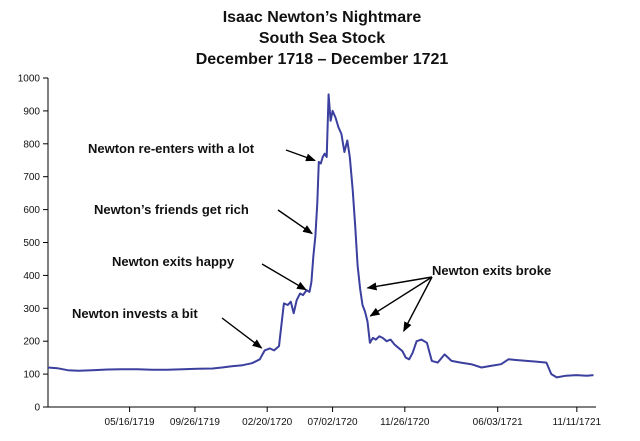 The height and width of the screenshot is (441, 640). What do you see at coordinates (31, 177) in the screenshot?
I see `y-tick-label: 700` at bounding box center [31, 177].